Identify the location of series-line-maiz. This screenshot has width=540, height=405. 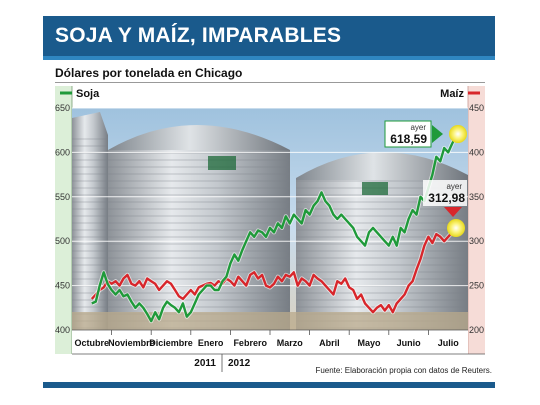
(273, 271).